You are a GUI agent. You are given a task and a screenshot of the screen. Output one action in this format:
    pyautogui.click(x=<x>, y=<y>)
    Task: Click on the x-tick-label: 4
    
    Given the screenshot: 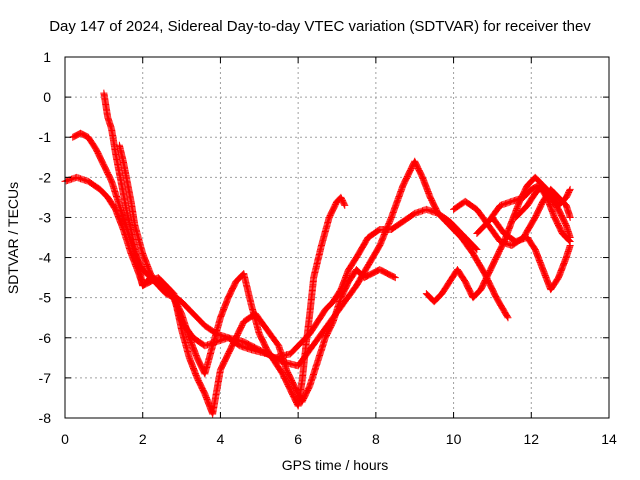 What is the action you would take?
    pyautogui.click(x=221, y=439)
    